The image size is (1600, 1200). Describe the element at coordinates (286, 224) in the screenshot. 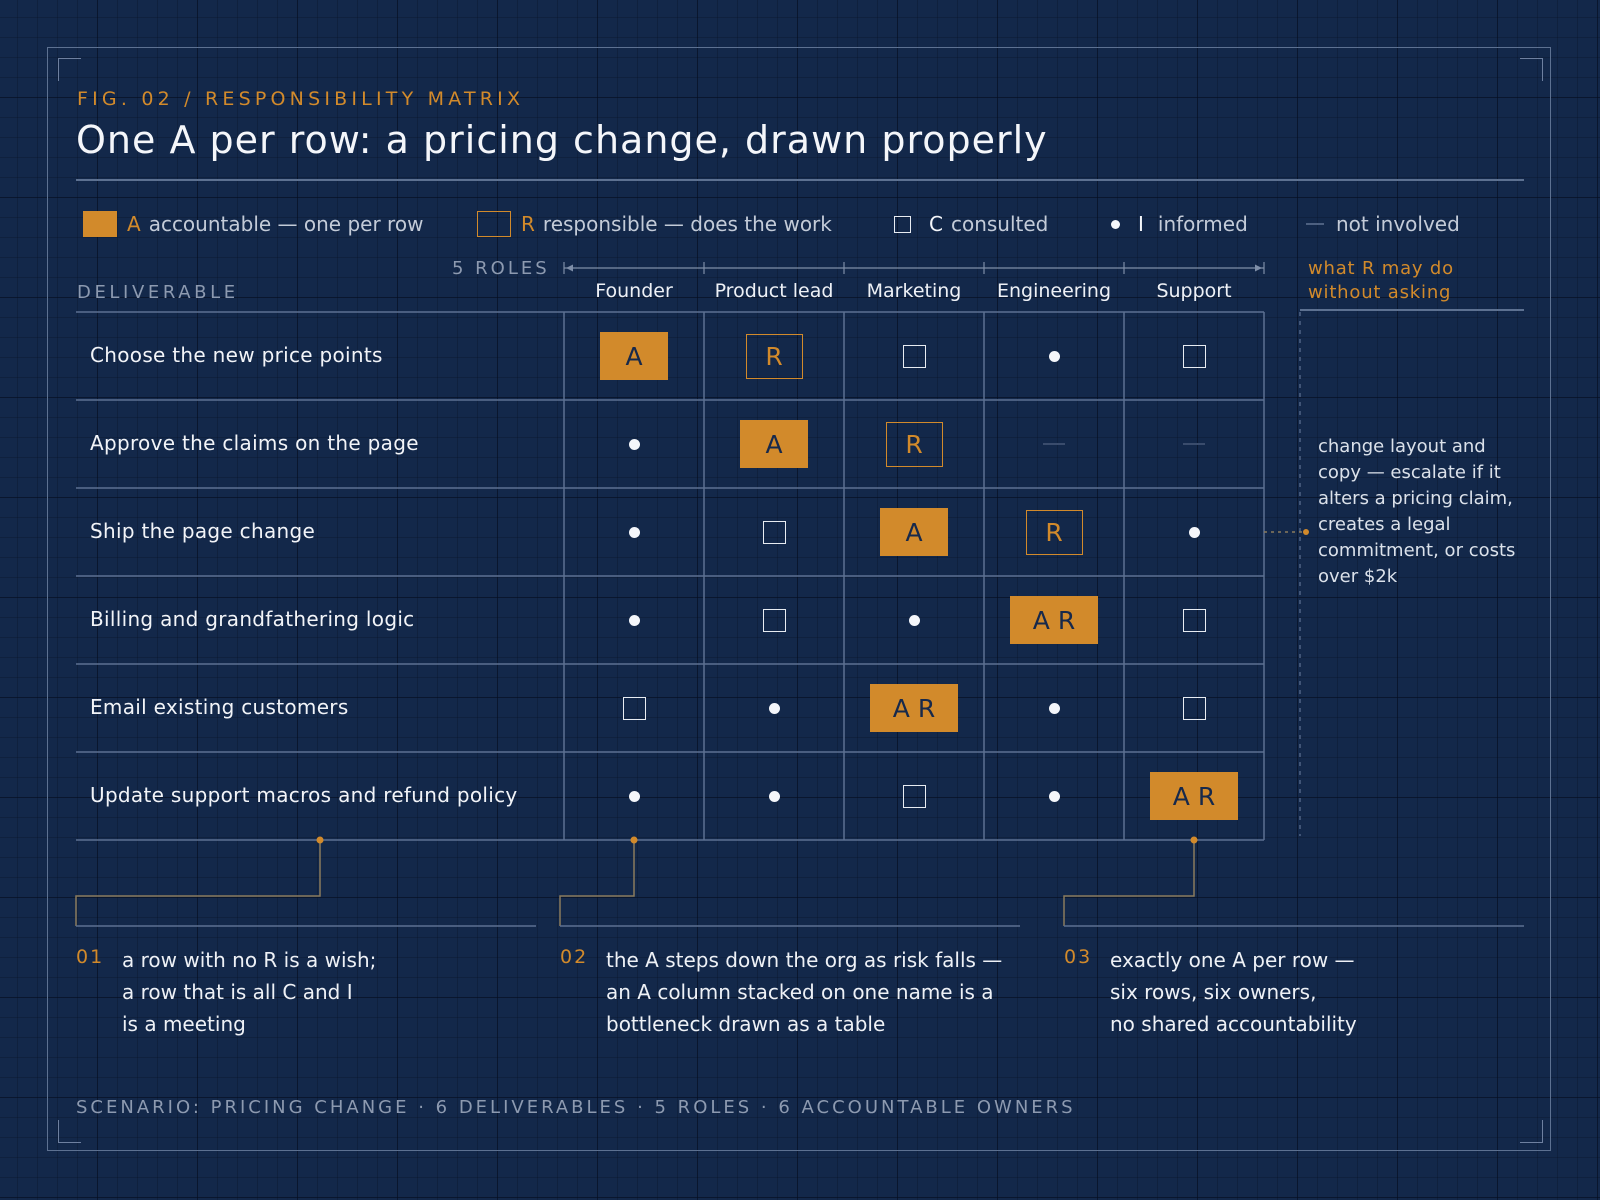

I see `legend-text: accountable — one per row` at that location.